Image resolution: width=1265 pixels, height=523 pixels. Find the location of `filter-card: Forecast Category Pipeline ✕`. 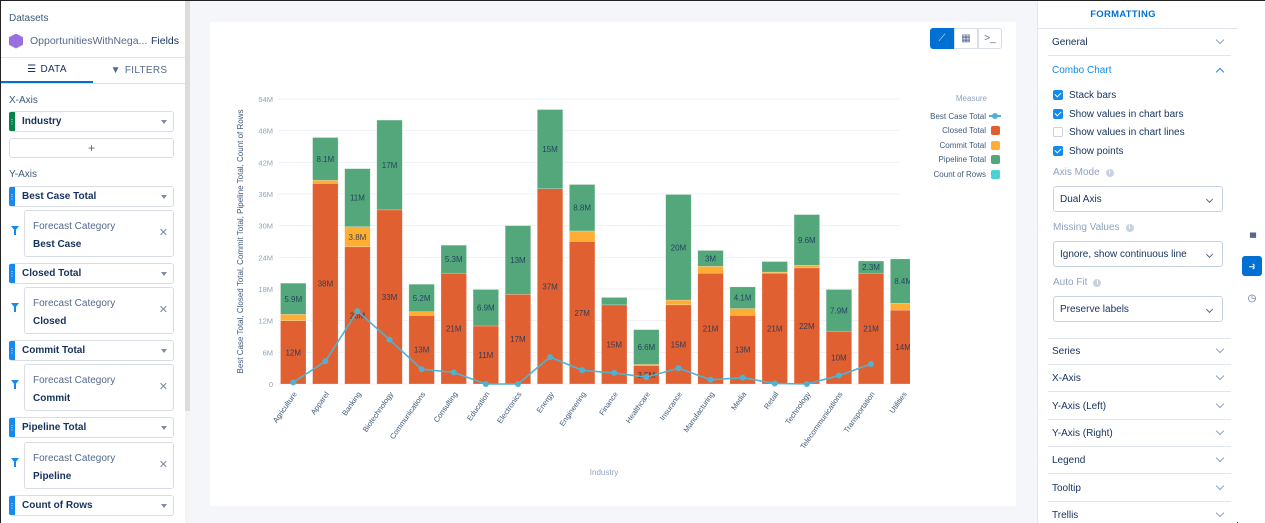

filter-card: Forecast Category Pipeline ✕ is located at coordinates (99, 465).